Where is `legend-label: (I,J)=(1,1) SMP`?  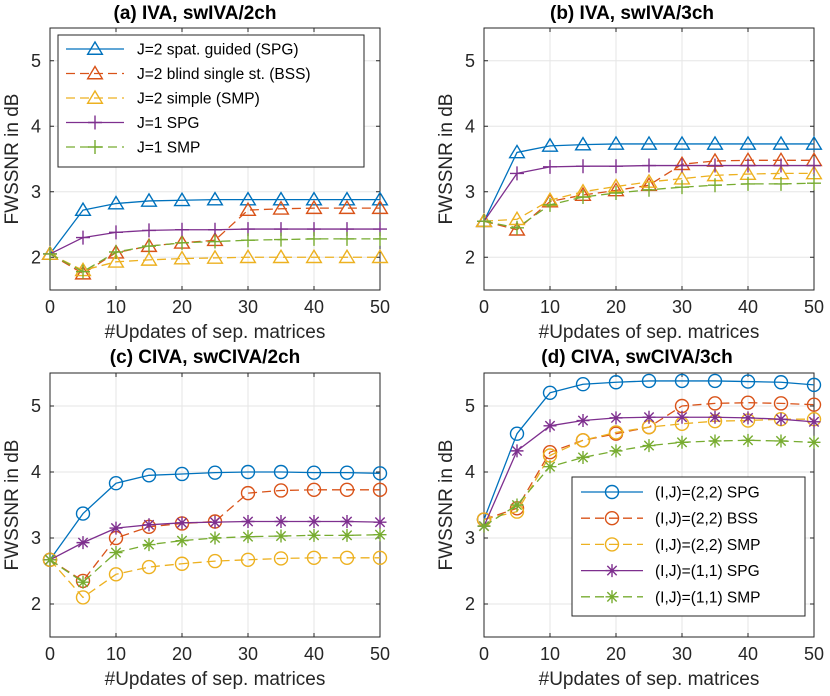 legend-label: (I,J)=(1,1) SMP is located at coordinates (708, 597).